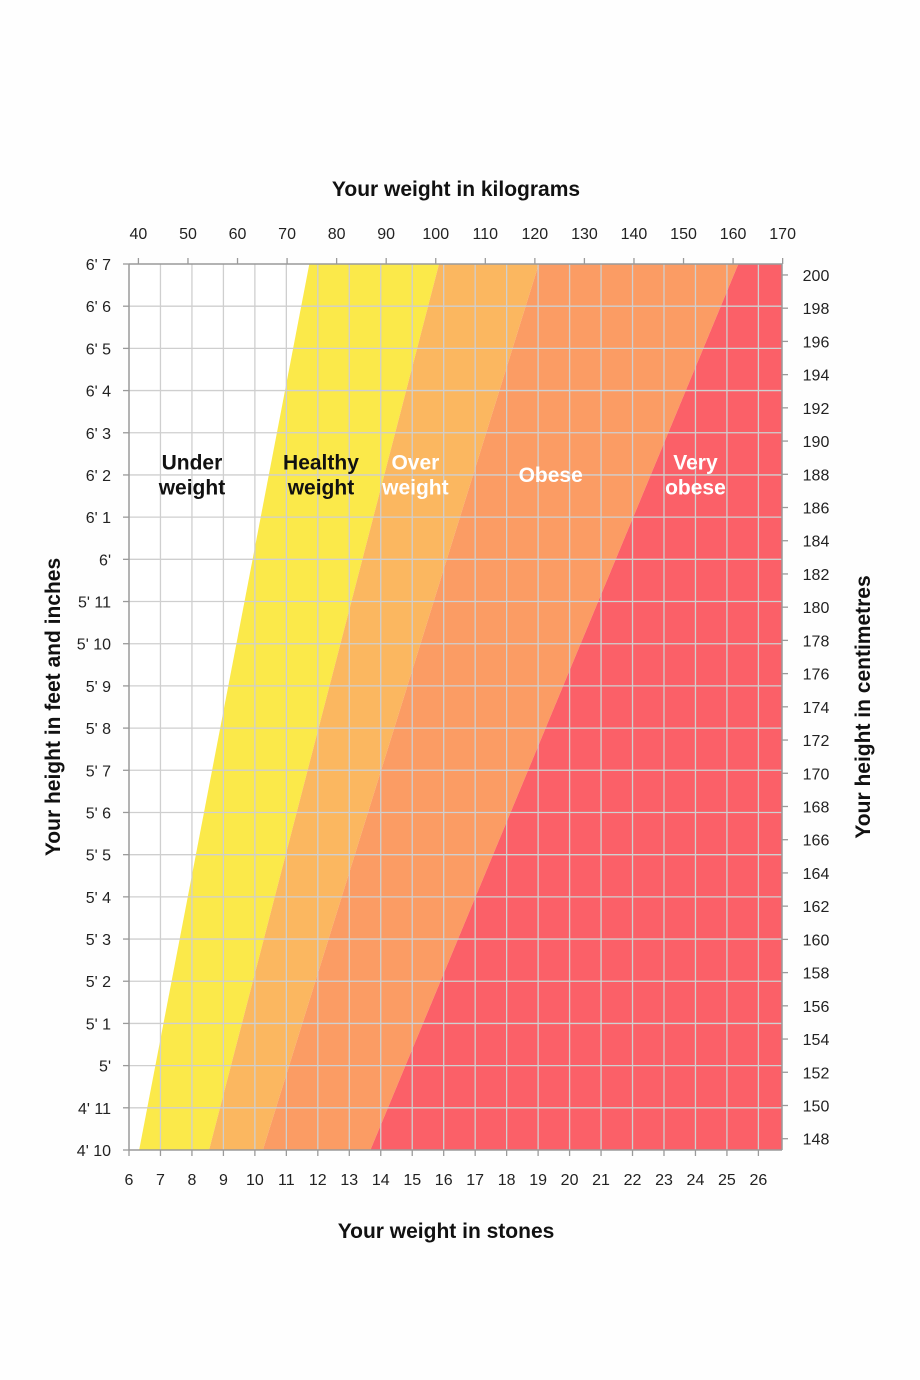 This screenshot has width=920, height=1380. What do you see at coordinates (255, 1180) in the screenshot?
I see `bottom-tick-label: 10` at bounding box center [255, 1180].